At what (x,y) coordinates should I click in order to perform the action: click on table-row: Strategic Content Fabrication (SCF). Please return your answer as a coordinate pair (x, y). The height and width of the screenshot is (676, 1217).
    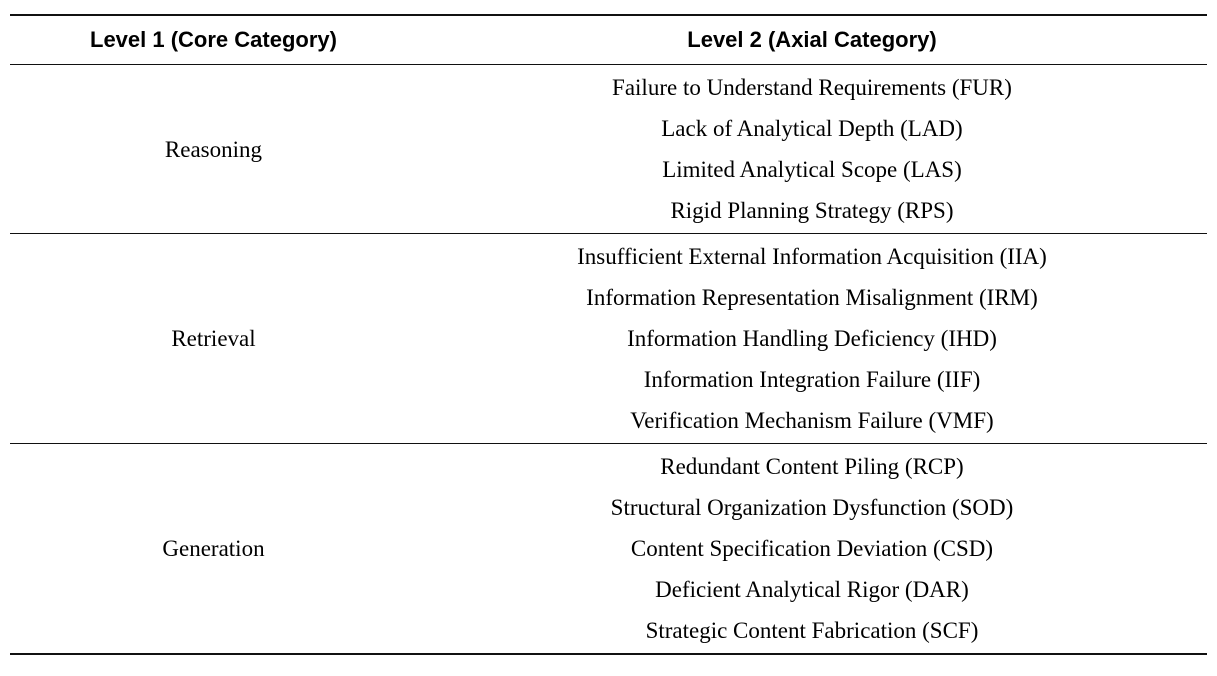
    Looking at the image, I should click on (608, 632).